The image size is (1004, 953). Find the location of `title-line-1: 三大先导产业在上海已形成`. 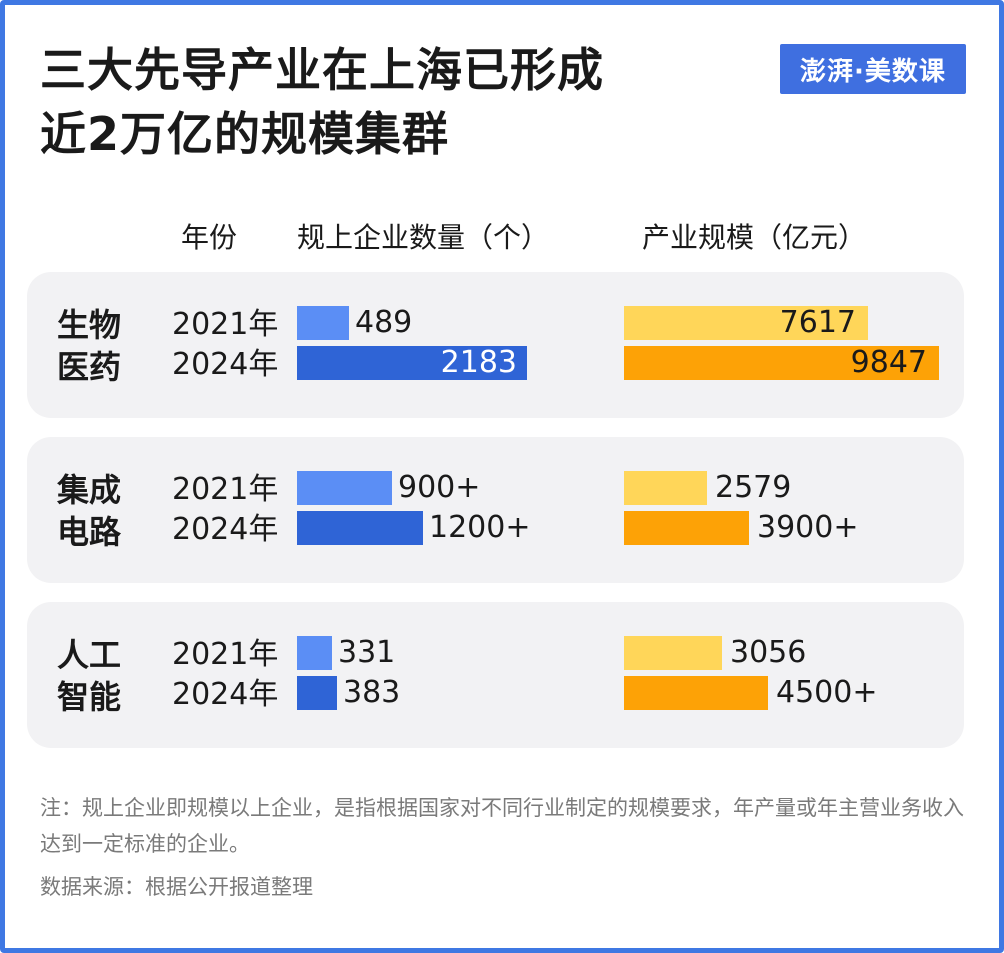

title-line-1: 三大先导产业在上海已形成 is located at coordinates (322, 70).